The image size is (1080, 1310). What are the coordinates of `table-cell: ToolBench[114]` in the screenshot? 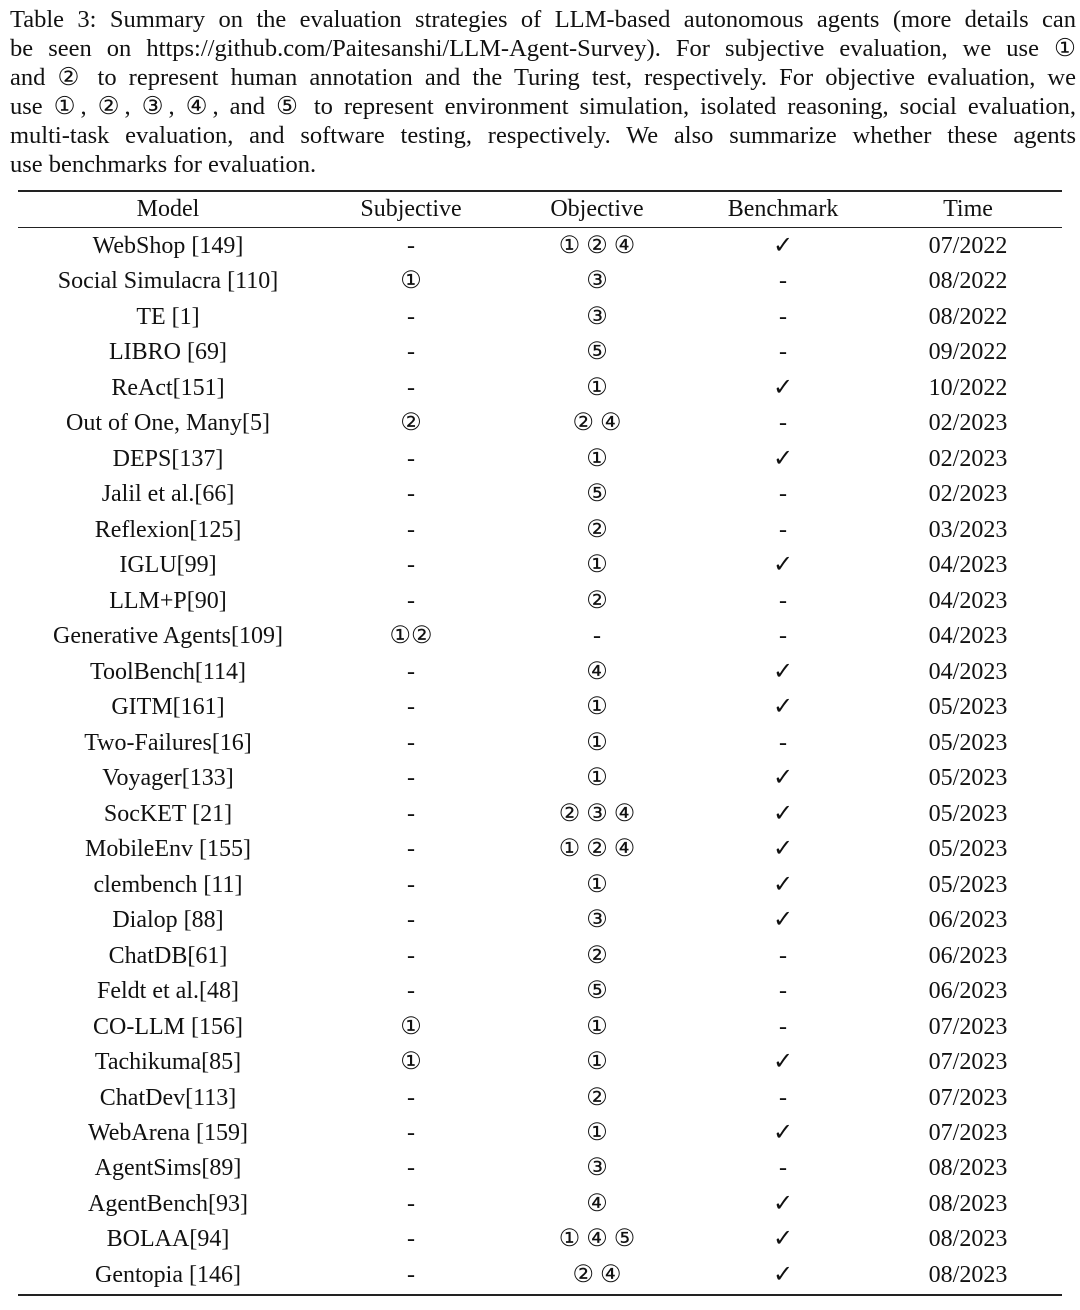 It's located at (168, 671).